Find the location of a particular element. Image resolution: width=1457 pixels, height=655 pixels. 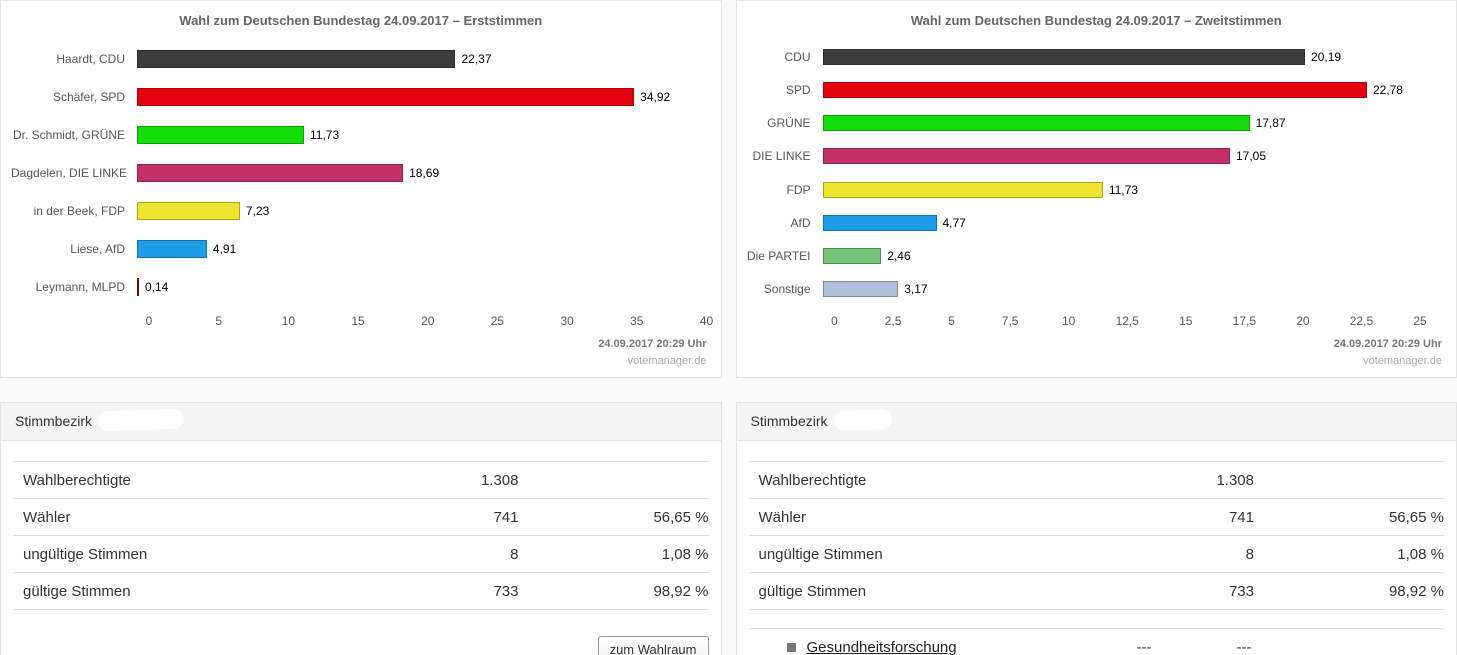

bar-track: 22,37 is located at coordinates (424, 59).